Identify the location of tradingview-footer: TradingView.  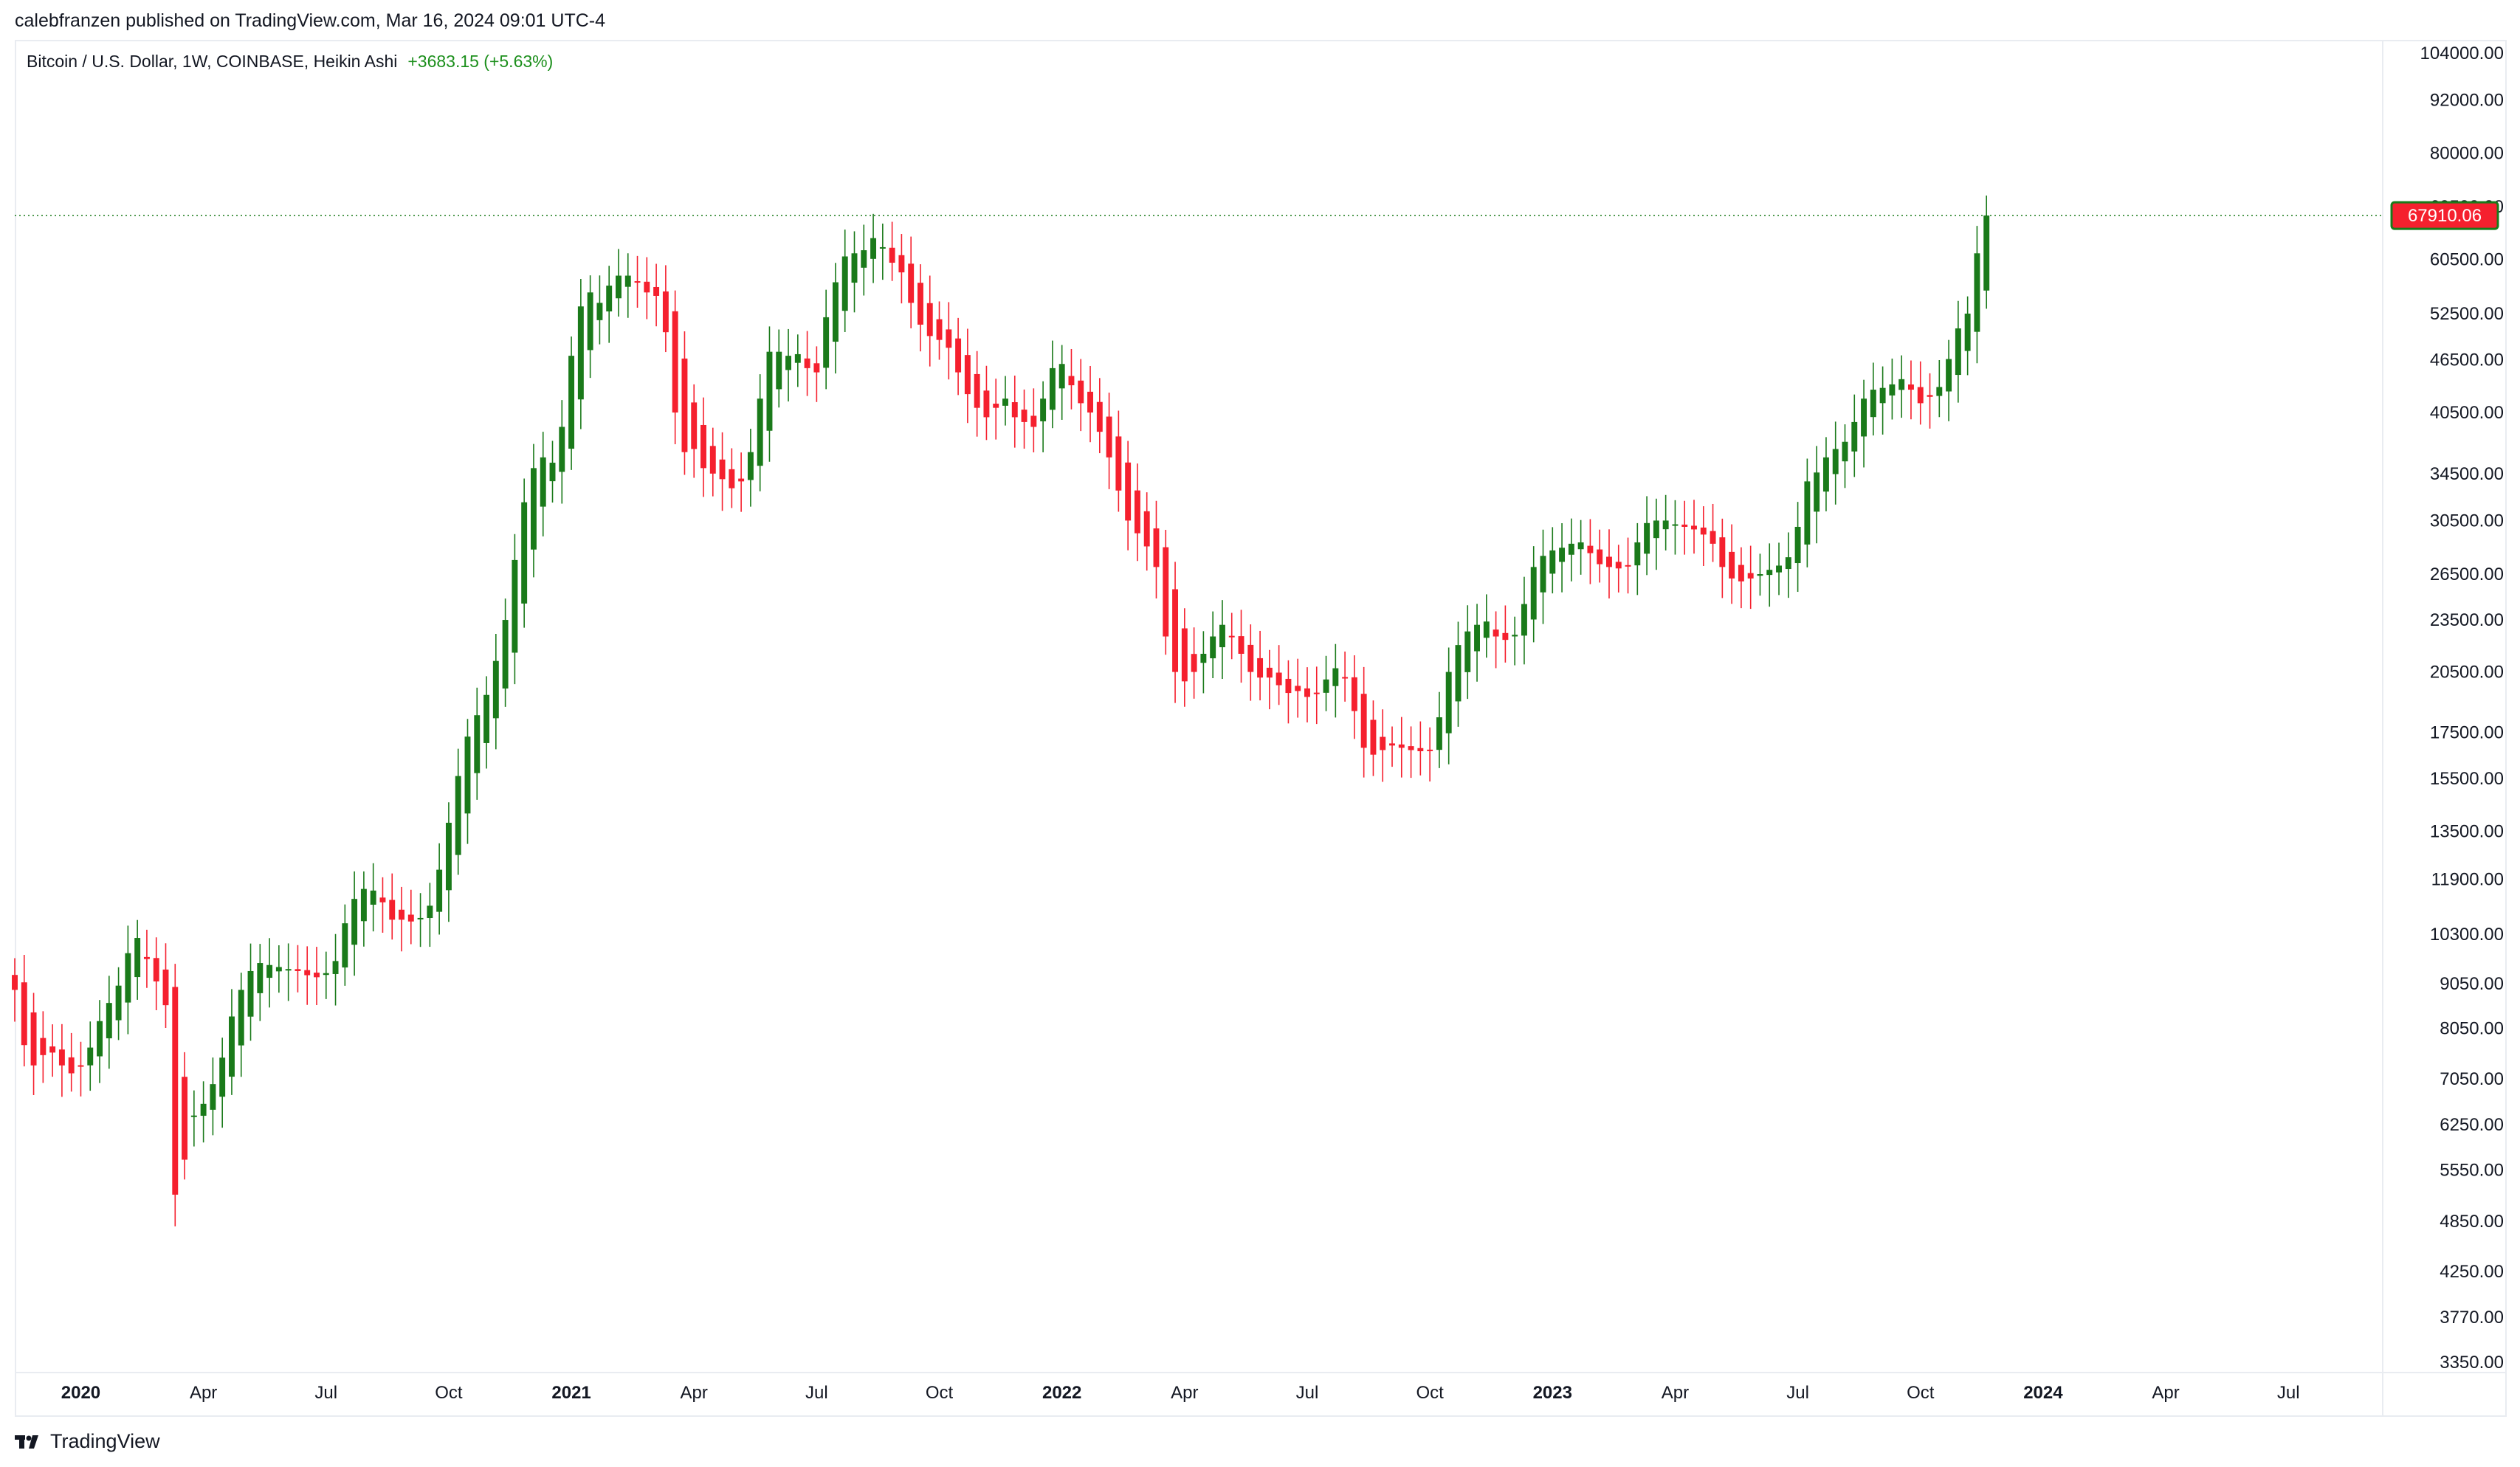
(87, 1441).